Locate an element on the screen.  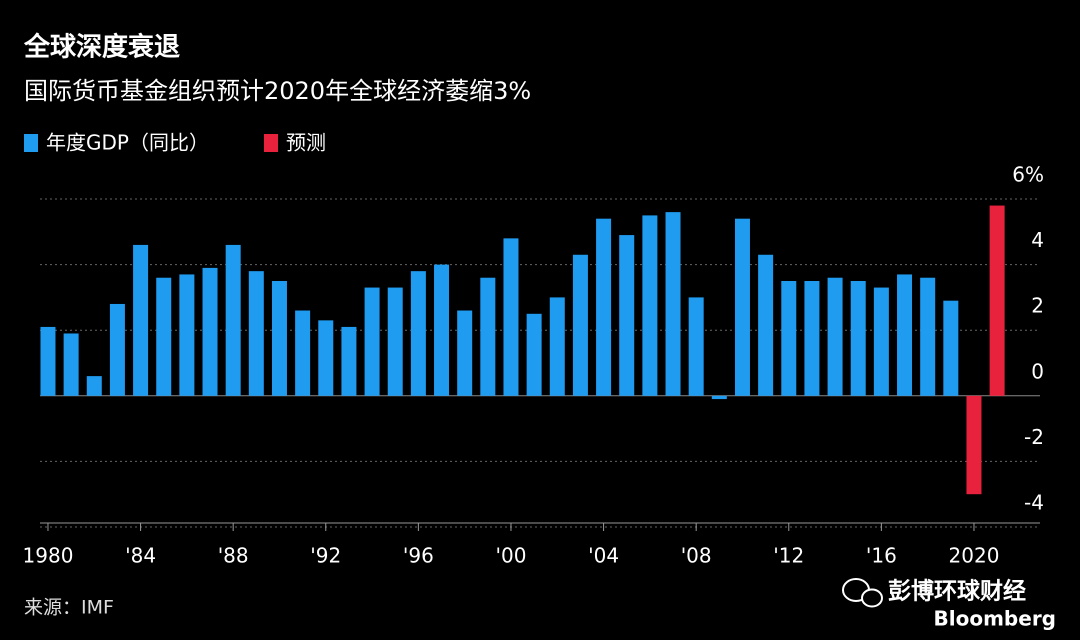
y-tick-label: 6% is located at coordinates (1028, 175).